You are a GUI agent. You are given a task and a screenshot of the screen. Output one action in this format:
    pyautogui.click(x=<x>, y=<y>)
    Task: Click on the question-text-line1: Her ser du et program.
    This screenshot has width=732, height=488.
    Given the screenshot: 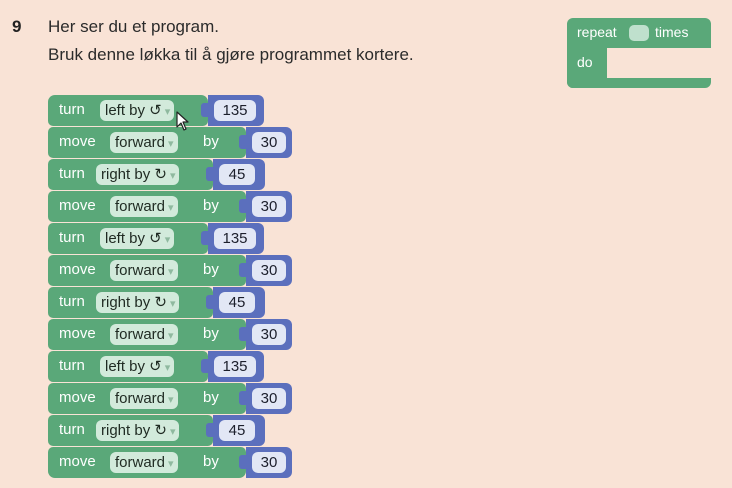 What is the action you would take?
    pyautogui.click(x=134, y=26)
    